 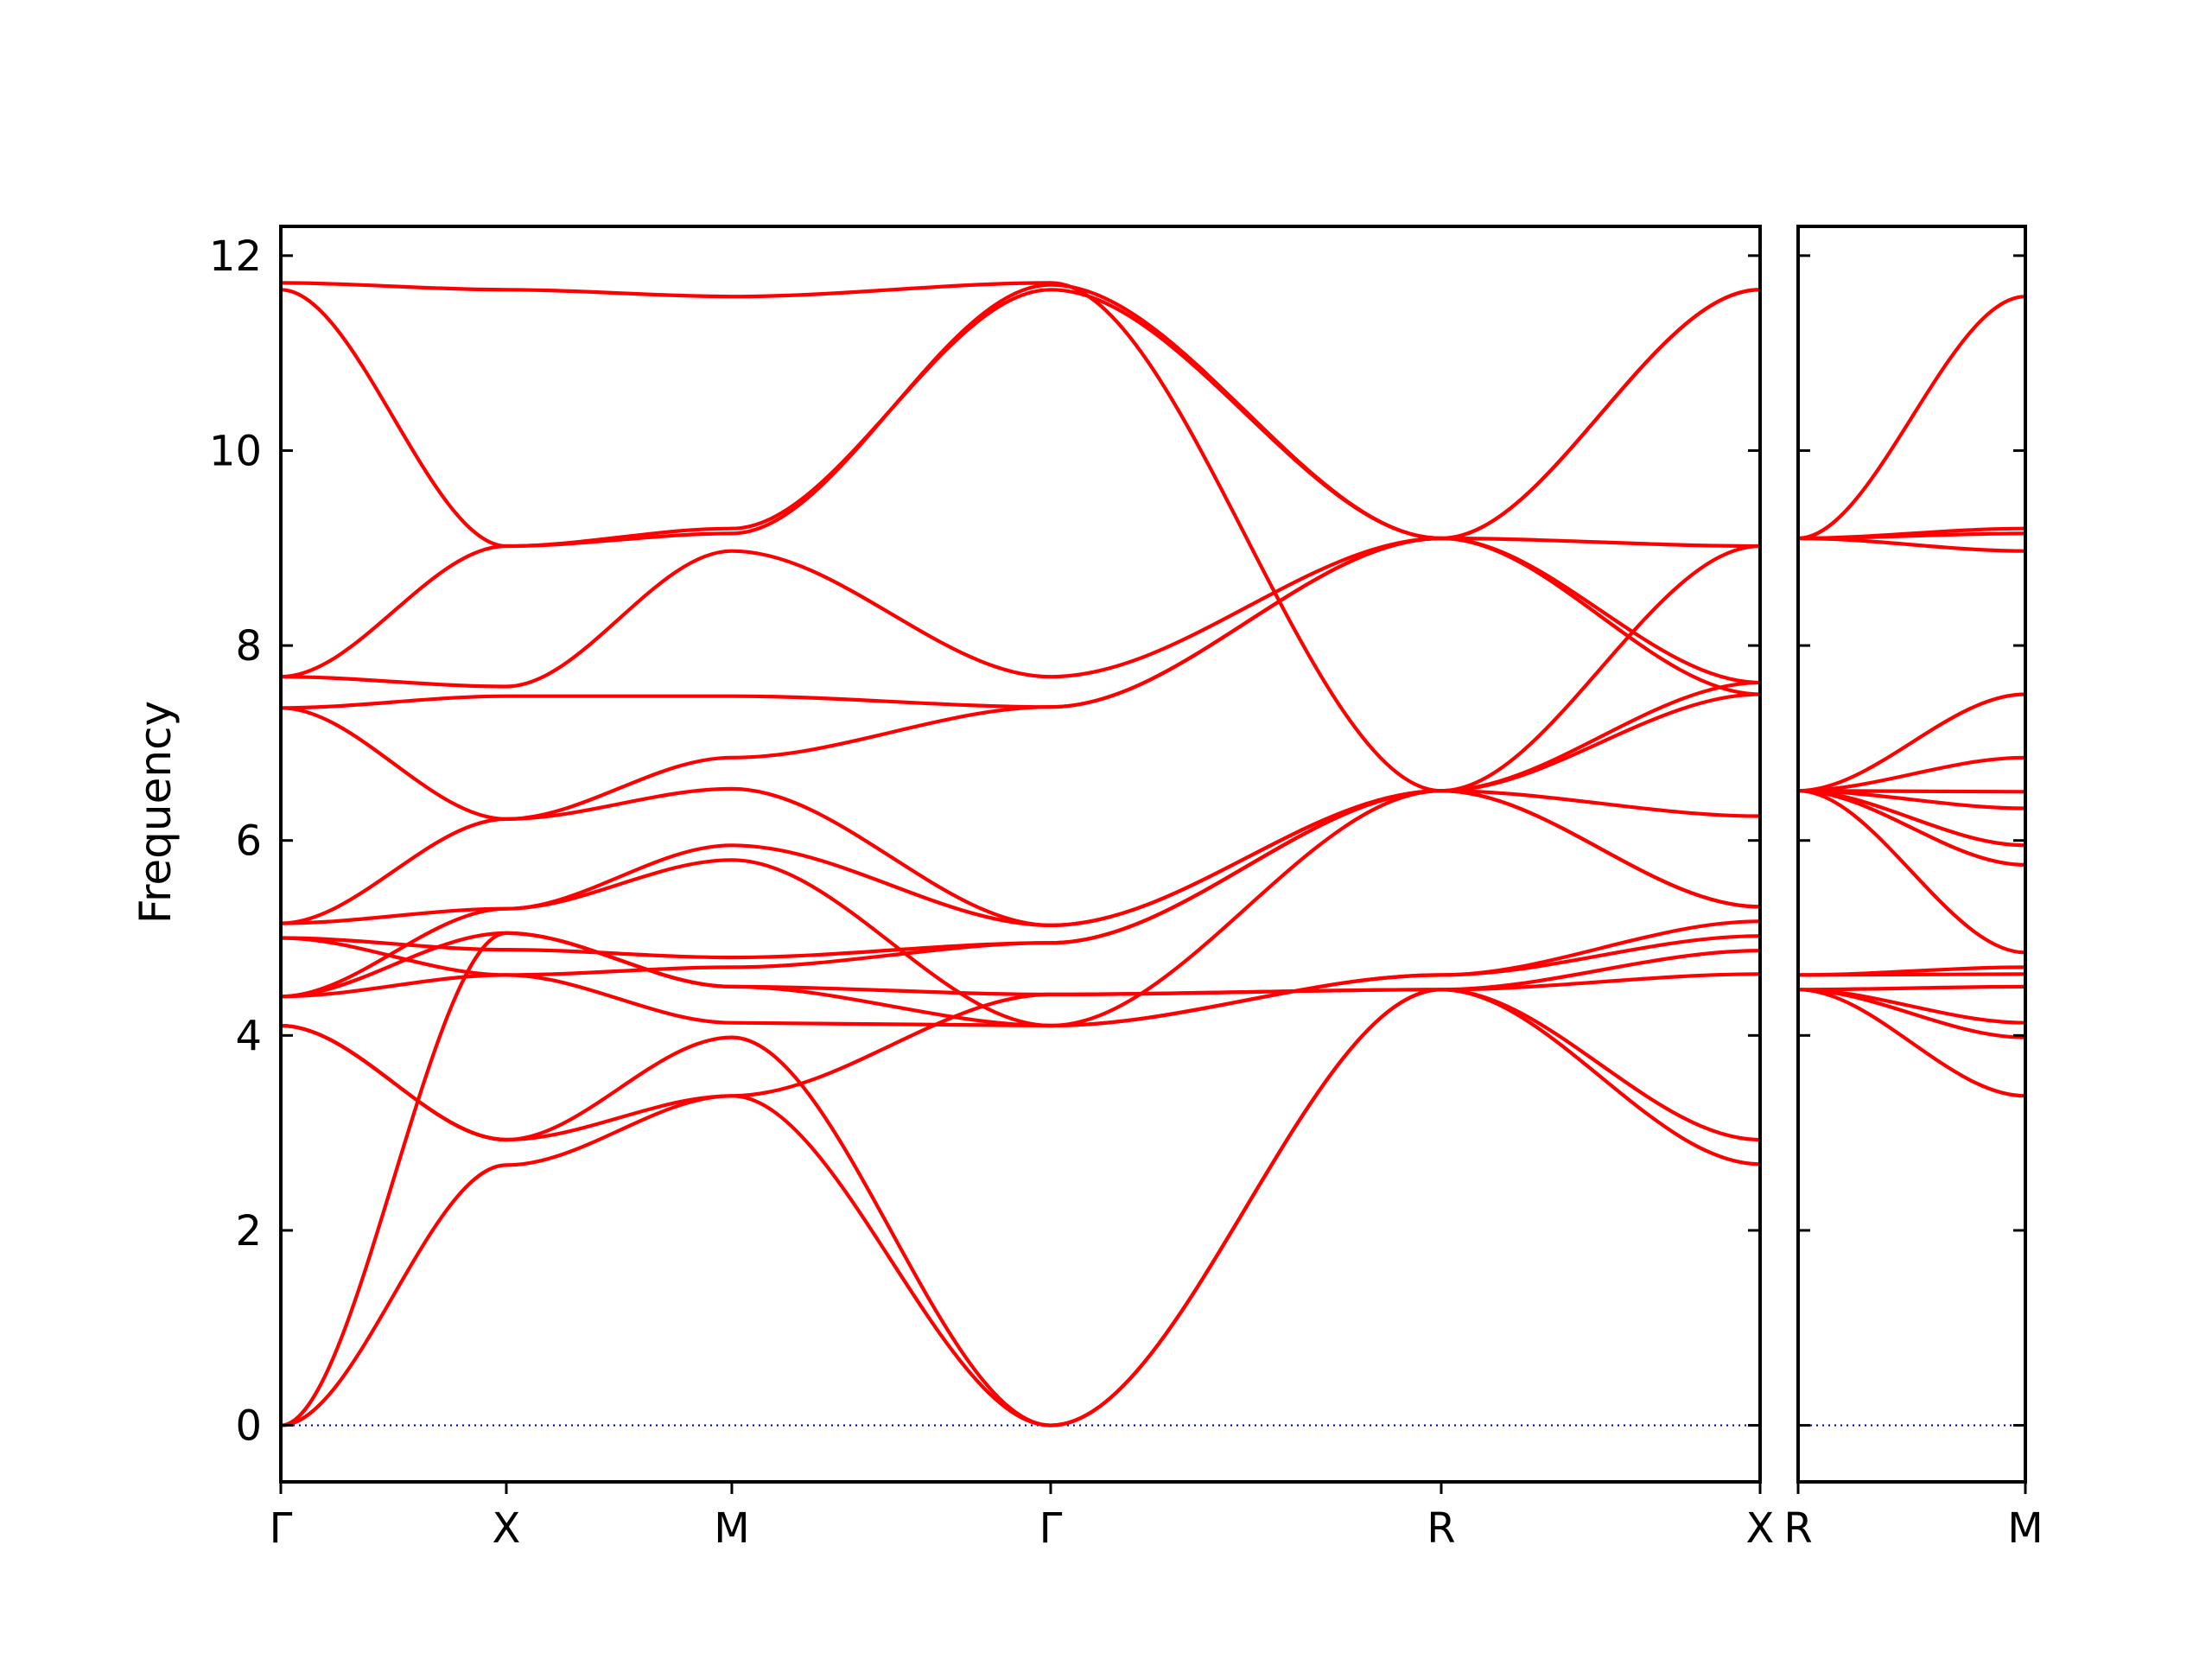 What do you see at coordinates (248, 1231) in the screenshot?
I see `y-tick-label: 2` at bounding box center [248, 1231].